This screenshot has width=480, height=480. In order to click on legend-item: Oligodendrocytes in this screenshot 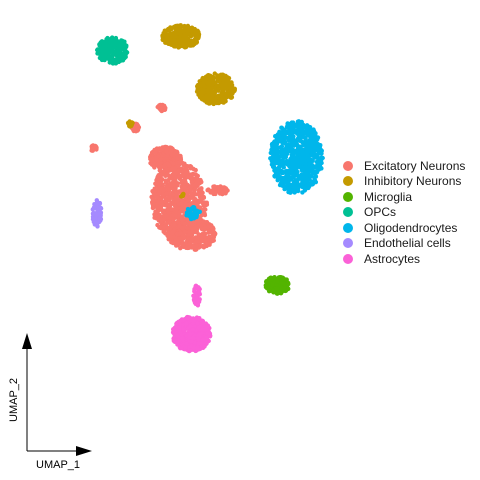, I will do `click(404, 228)`.